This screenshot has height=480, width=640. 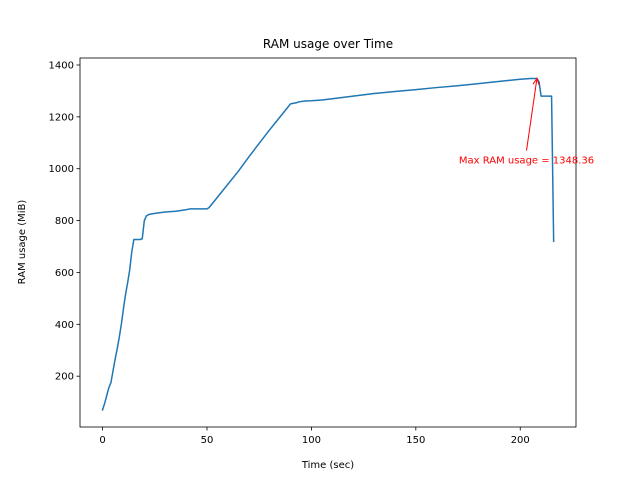 I want to click on x-axis-label: Time (sec), so click(x=327, y=465).